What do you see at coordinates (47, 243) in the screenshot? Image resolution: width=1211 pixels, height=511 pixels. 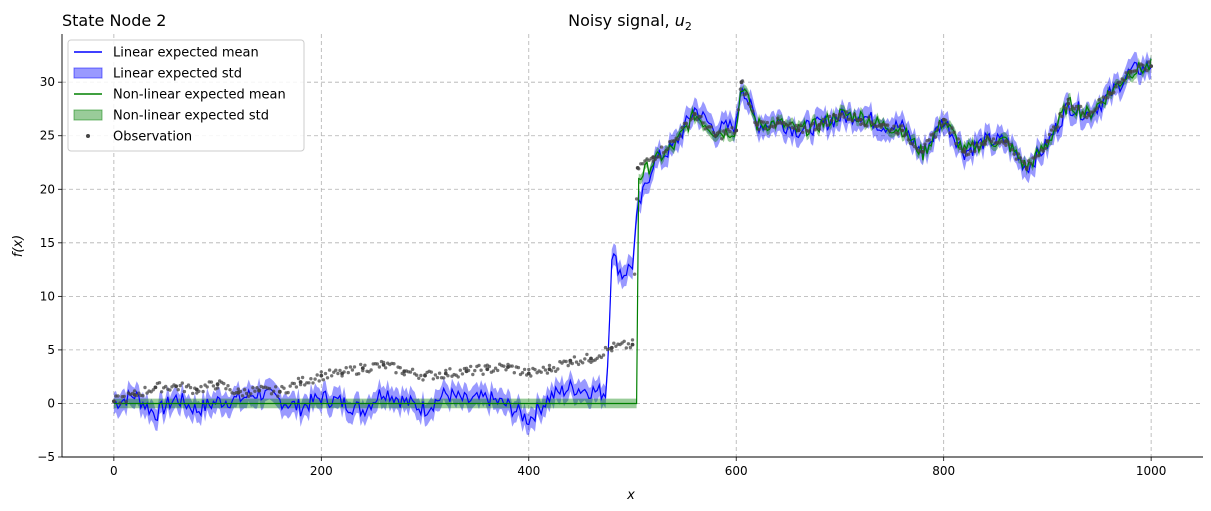 I see `y-tick-label: 15` at bounding box center [47, 243].